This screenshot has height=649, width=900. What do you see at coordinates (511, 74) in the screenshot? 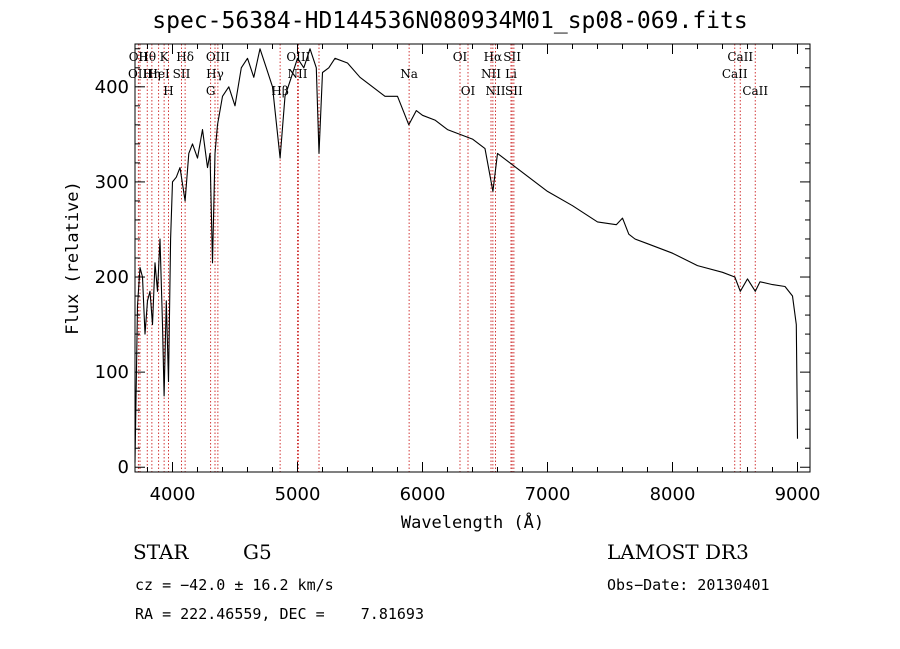
I see `marker-label: Li` at bounding box center [511, 74].